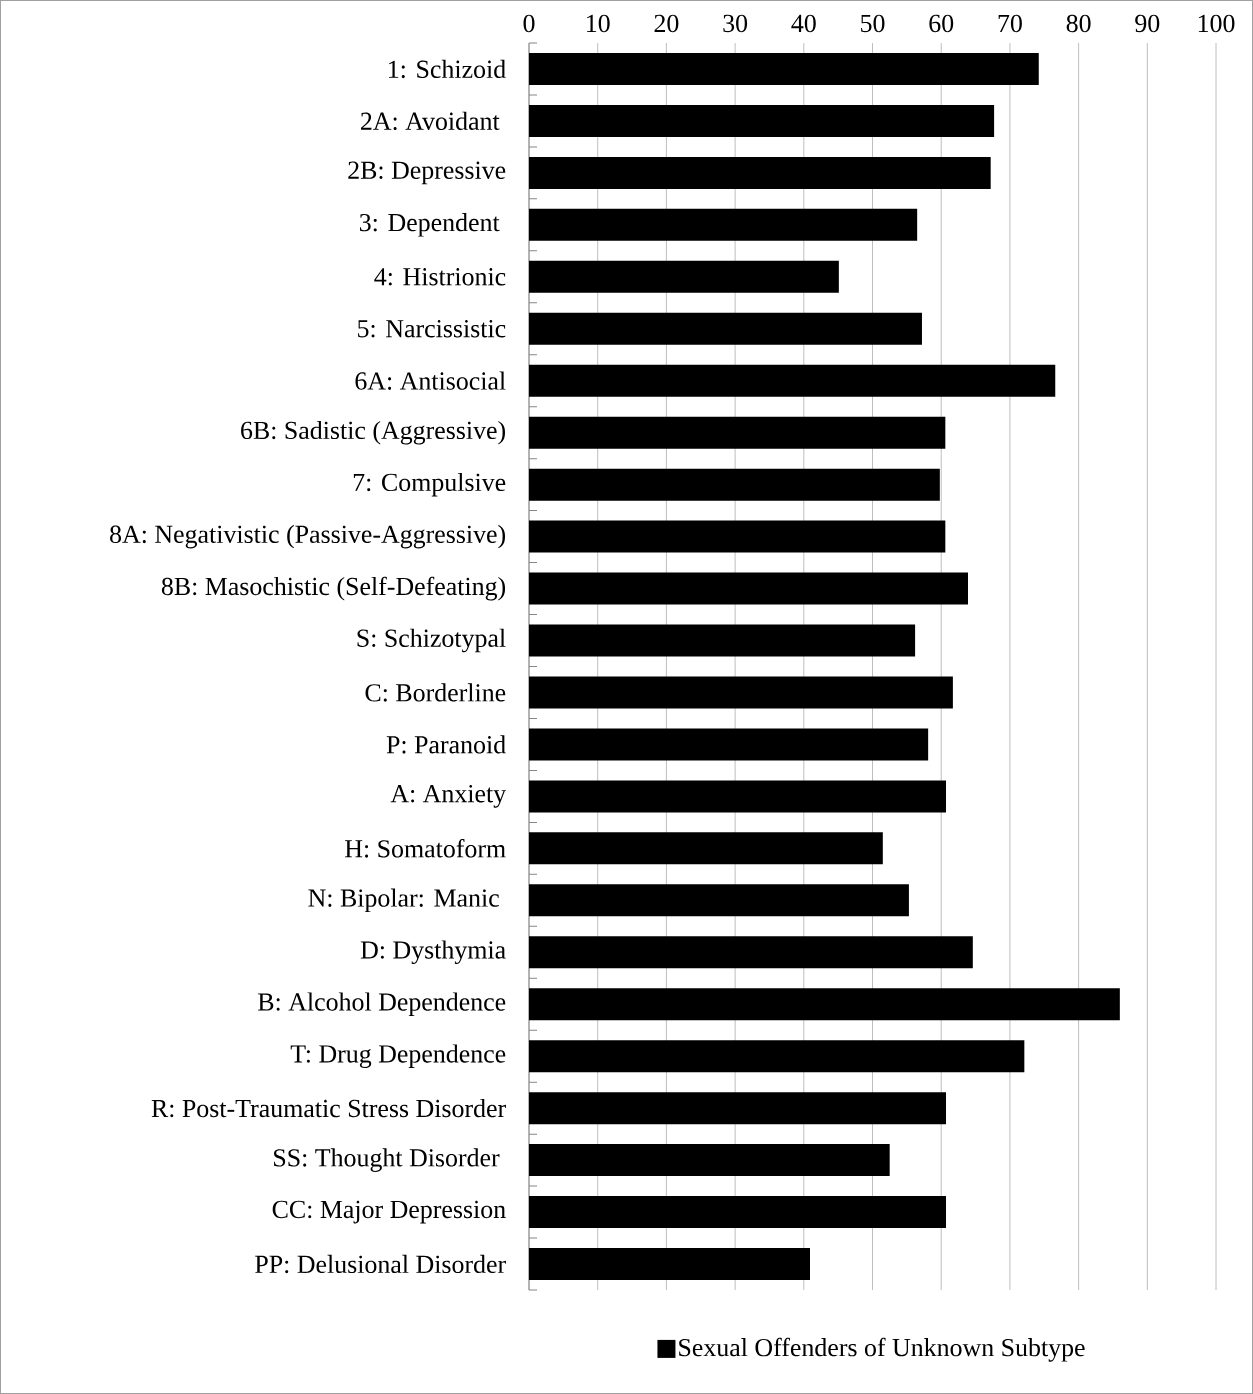 This screenshot has height=1394, width=1253. What do you see at coordinates (429, 225) in the screenshot?
I see `y-tick-label: 3: Dependent` at bounding box center [429, 225].